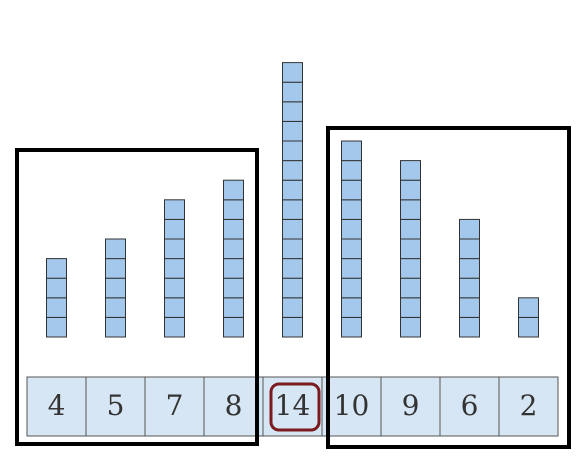  I want to click on cell-value: 2, so click(529, 405).